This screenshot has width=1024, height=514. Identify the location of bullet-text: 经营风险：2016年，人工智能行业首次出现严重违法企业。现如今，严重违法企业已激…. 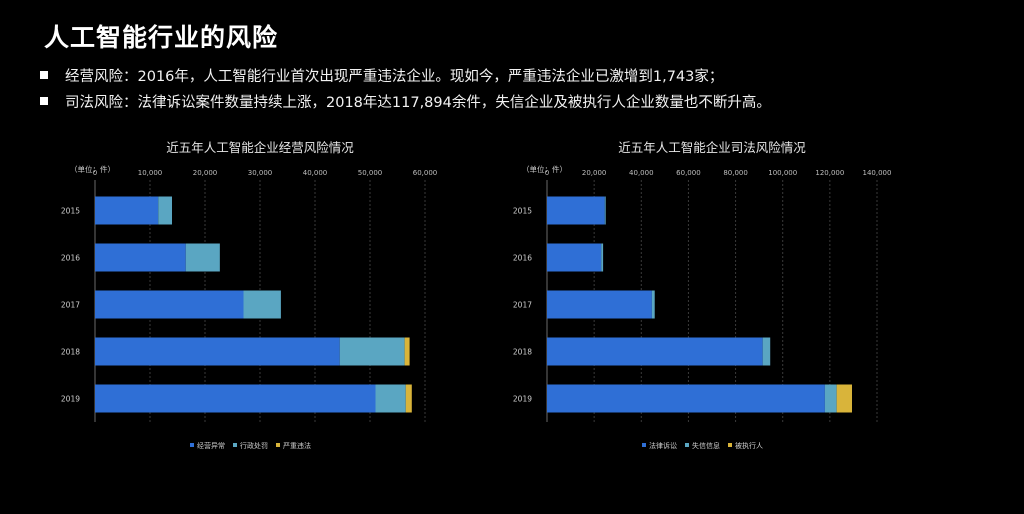
(394, 76).